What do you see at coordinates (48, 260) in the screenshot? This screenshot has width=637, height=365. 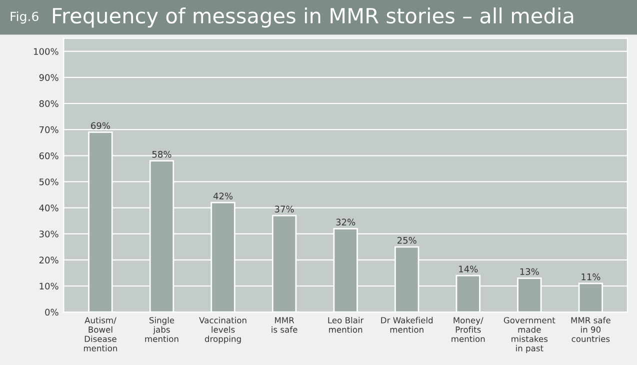 I see `y-tick-label: 20%` at bounding box center [48, 260].